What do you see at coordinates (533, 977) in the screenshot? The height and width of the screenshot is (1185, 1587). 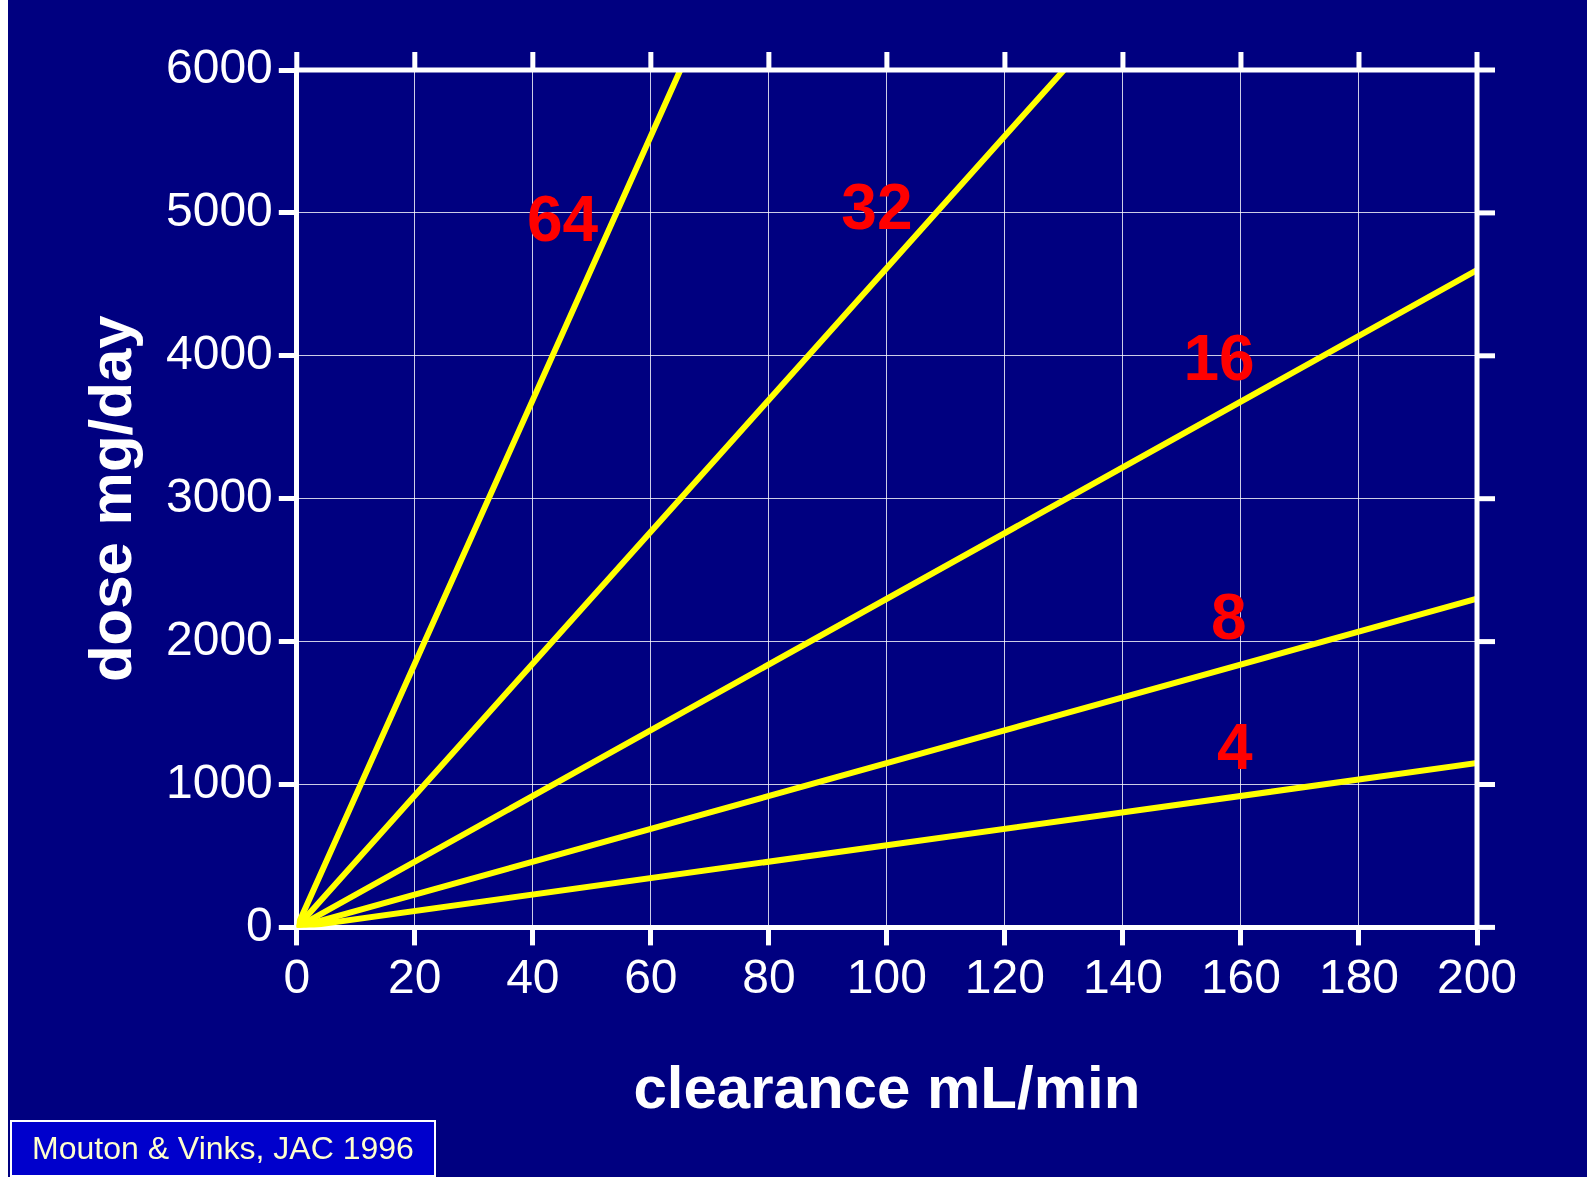 I see `x-tick-label: 40` at bounding box center [533, 977].